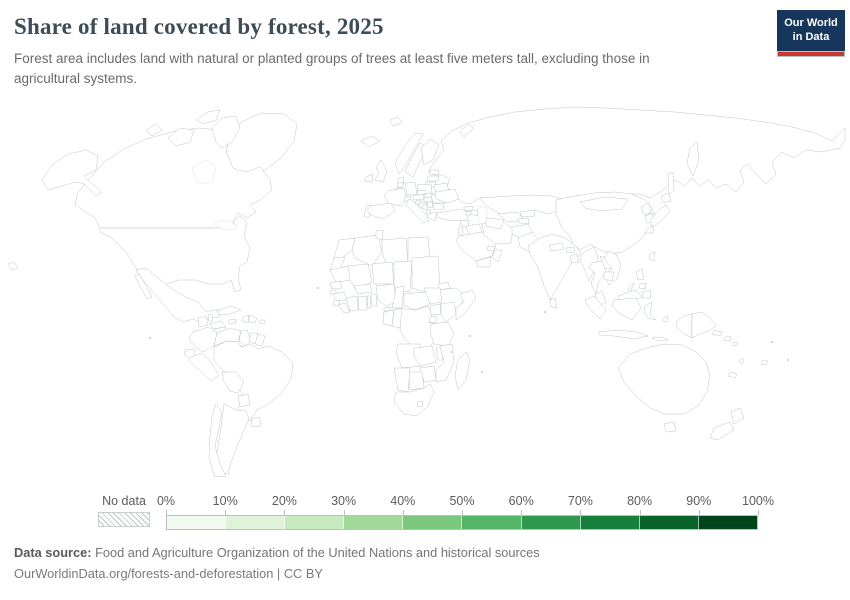  Describe the element at coordinates (527, 213) in the screenshot. I see `country-kyrgyzstan` at that location.